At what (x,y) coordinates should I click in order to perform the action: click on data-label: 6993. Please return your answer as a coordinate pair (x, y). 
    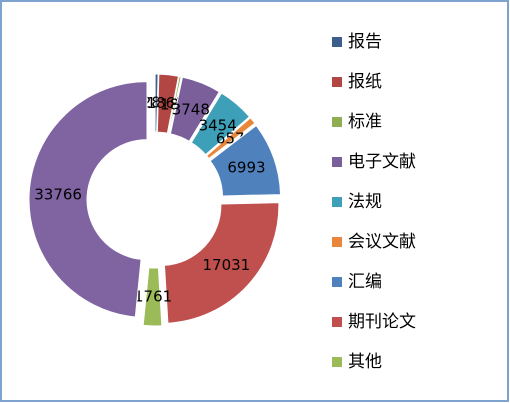
    Looking at the image, I should click on (246, 167).